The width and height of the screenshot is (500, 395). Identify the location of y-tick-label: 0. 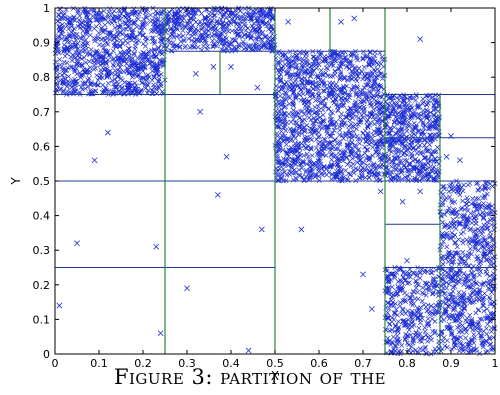
(46, 354).